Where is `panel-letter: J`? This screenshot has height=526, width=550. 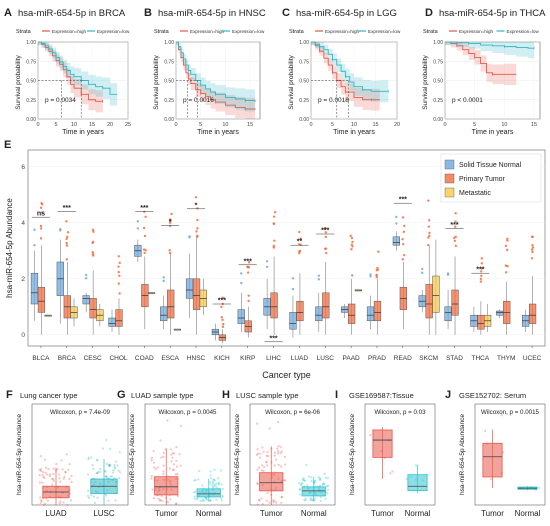
panel-letter: J is located at coordinates (448, 395).